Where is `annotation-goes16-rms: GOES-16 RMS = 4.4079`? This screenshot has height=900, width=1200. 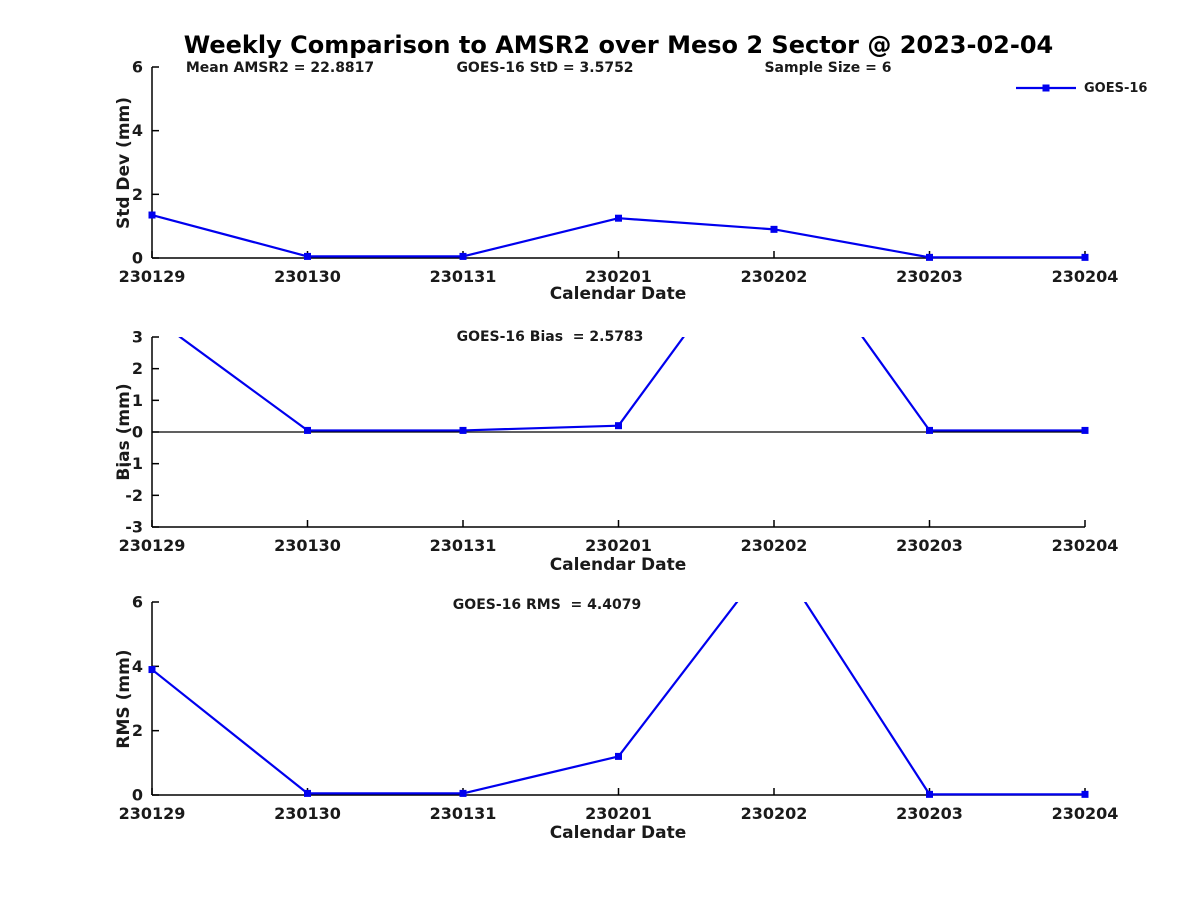 annotation-goes16-rms: GOES-16 RMS = 4.4079 is located at coordinates (547, 605).